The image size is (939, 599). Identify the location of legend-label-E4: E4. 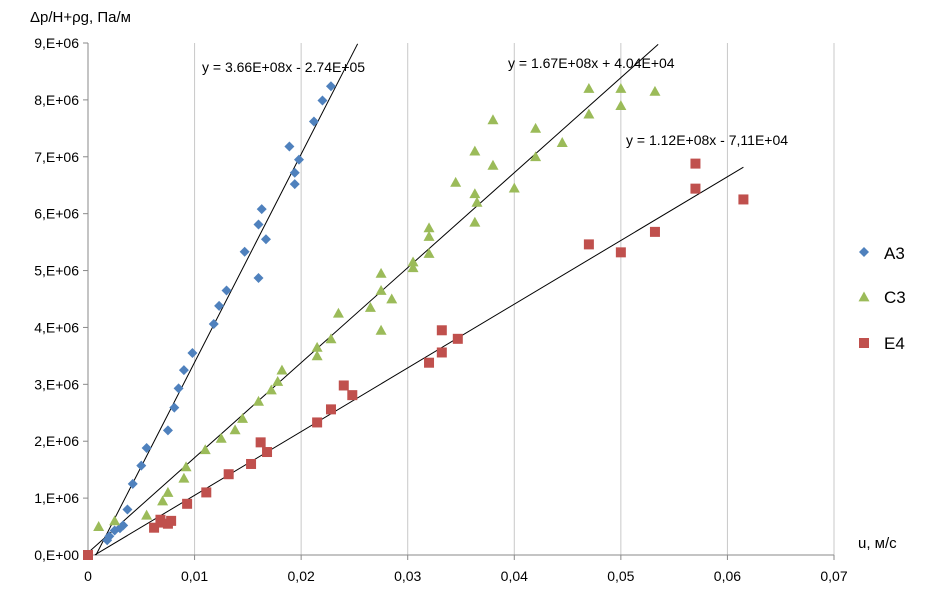
(894, 343).